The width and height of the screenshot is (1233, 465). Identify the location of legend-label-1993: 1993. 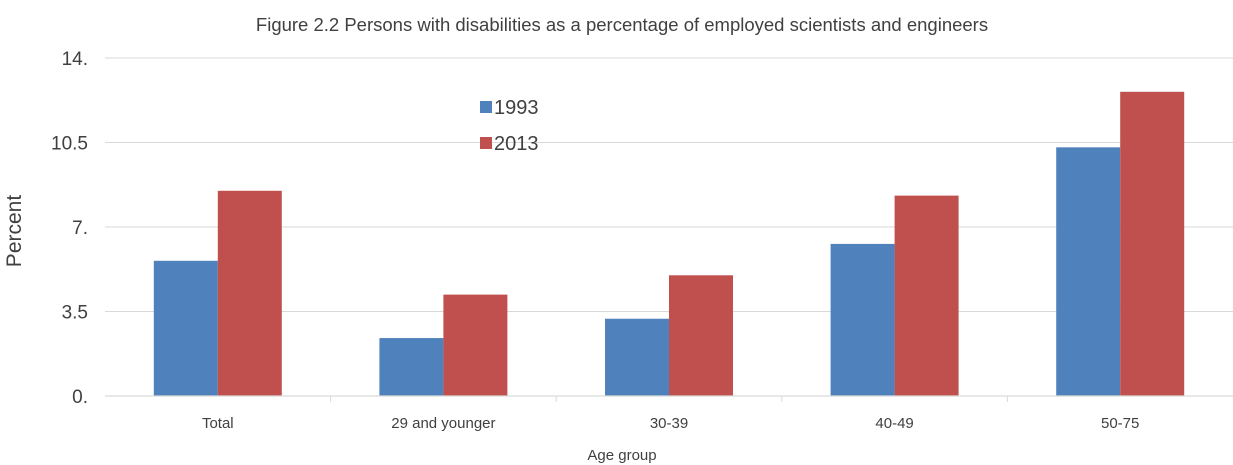
(516, 108).